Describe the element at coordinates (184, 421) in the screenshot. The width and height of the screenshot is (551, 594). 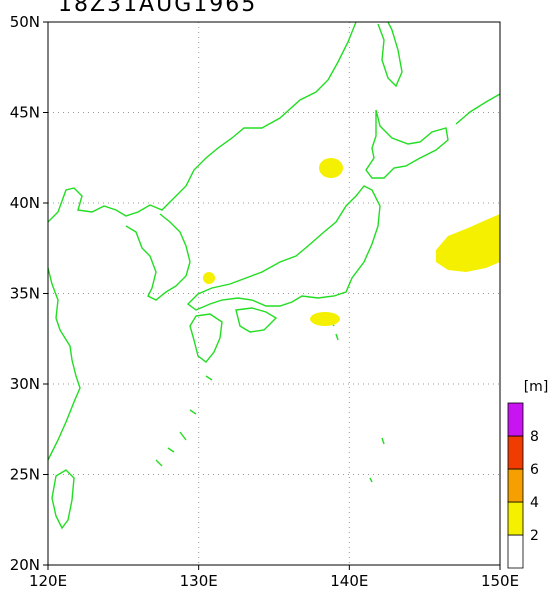
I see `ryukyu-coast` at that location.